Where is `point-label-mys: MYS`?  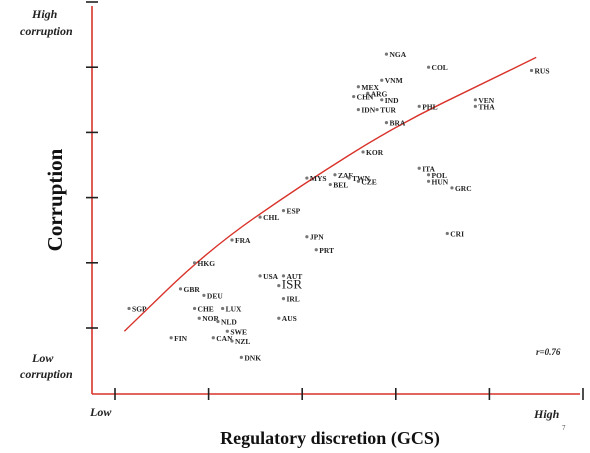
point-label-mys: MYS is located at coordinates (318, 178).